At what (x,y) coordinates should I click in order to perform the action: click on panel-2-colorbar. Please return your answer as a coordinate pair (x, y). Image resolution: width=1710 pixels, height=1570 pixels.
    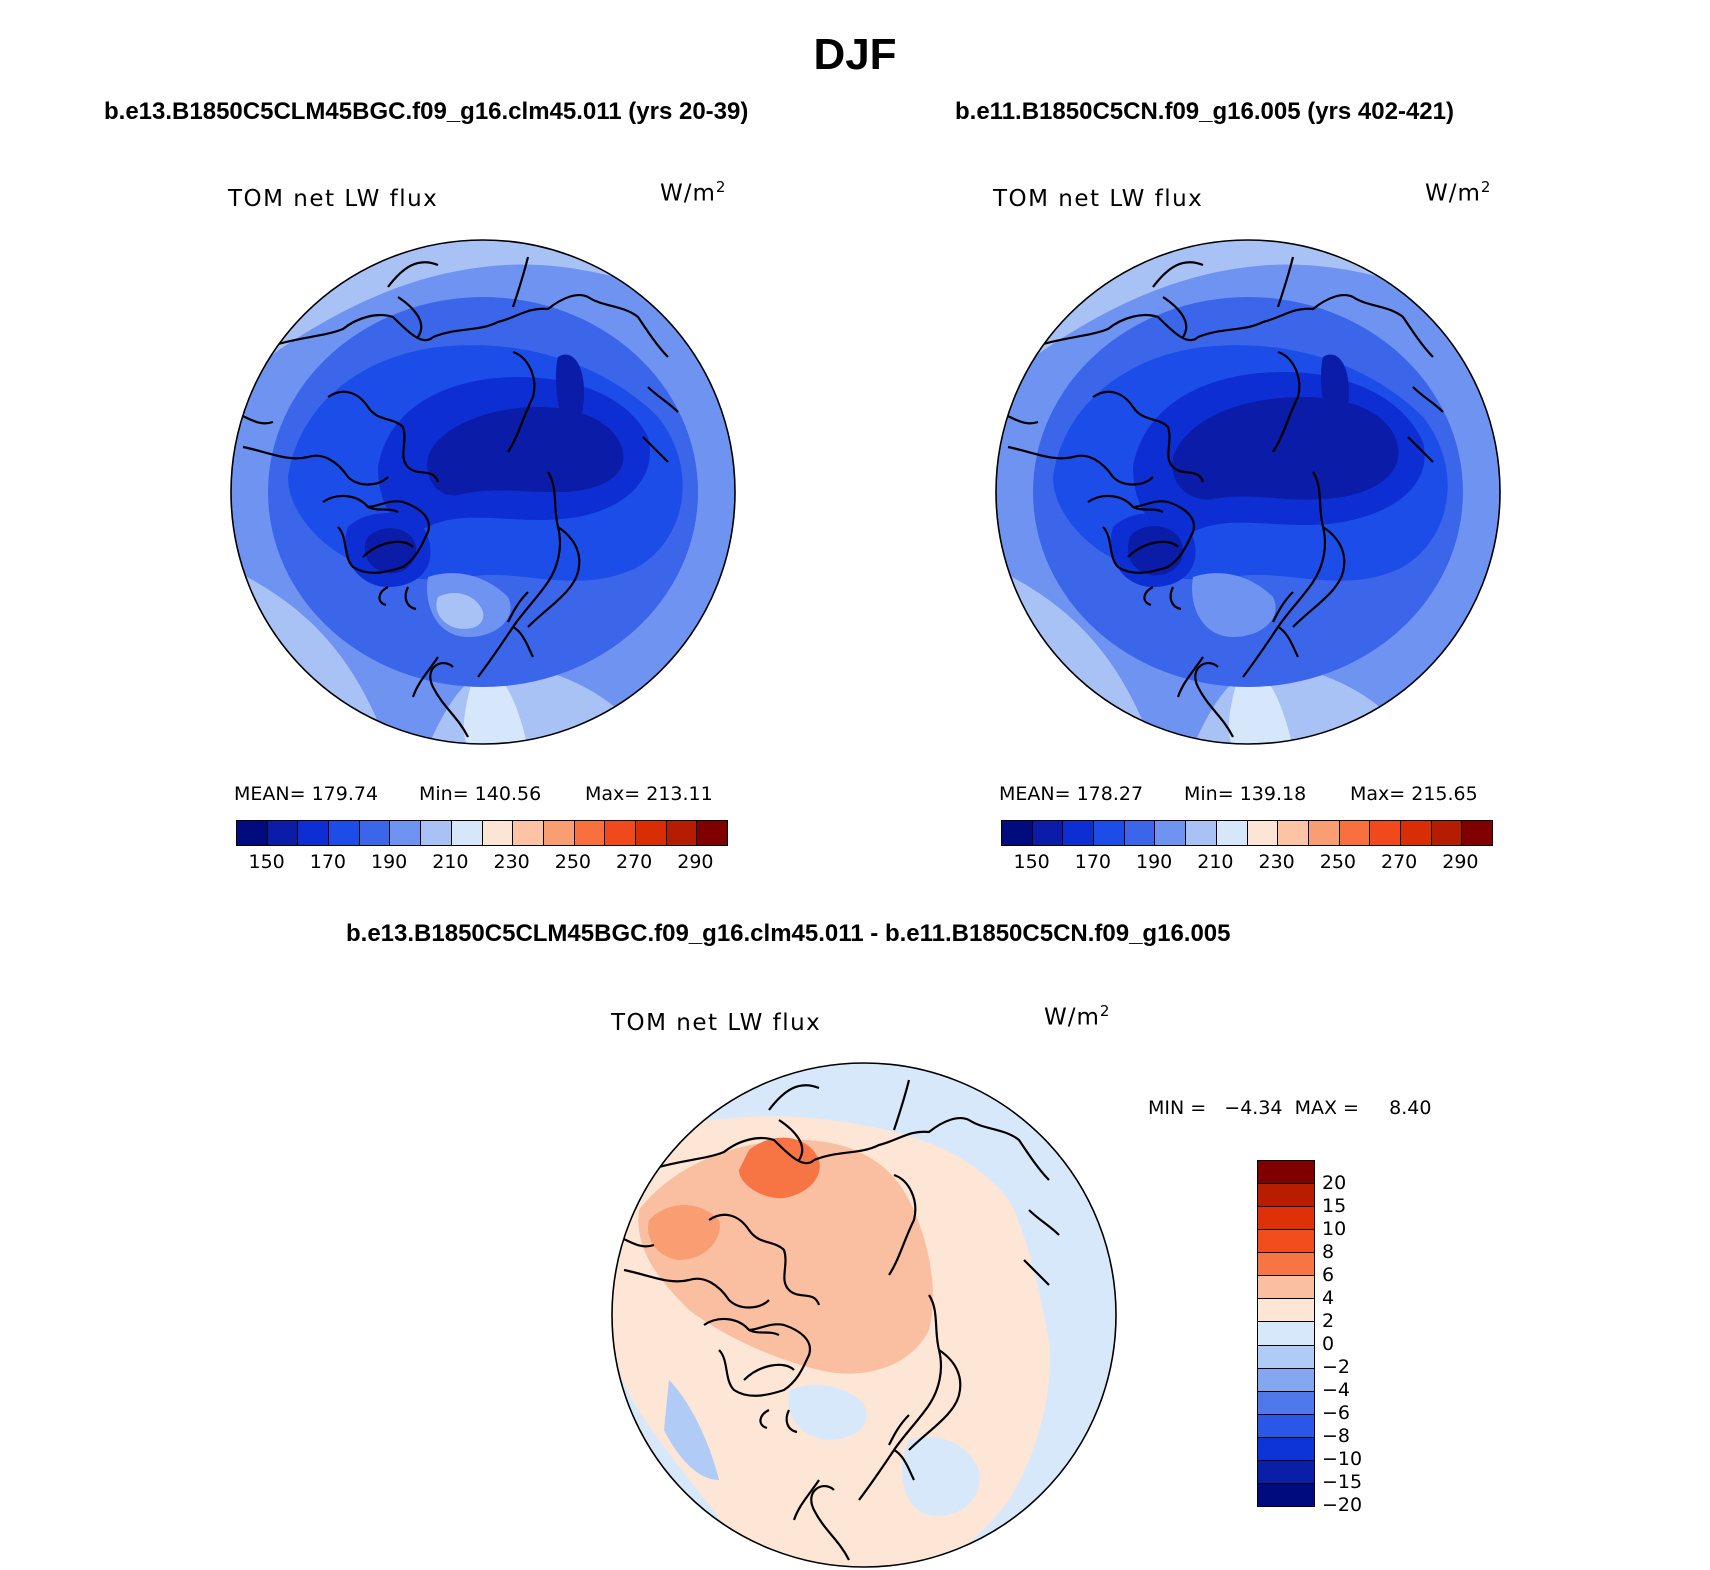
    Looking at the image, I should click on (1247, 833).